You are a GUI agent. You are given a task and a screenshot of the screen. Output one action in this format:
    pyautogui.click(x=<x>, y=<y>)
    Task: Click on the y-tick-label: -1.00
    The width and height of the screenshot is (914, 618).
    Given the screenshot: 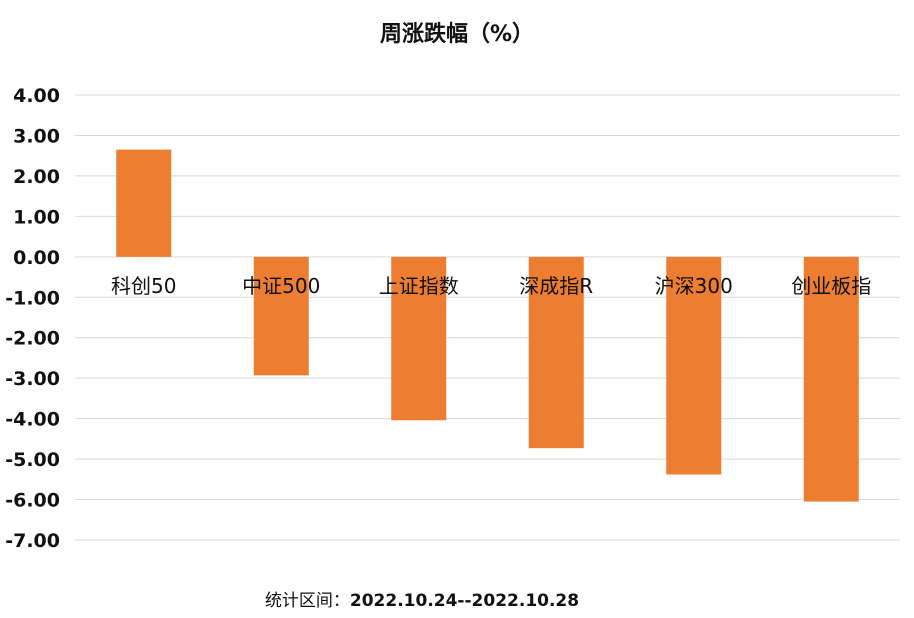 What is the action you would take?
    pyautogui.click(x=32, y=298)
    